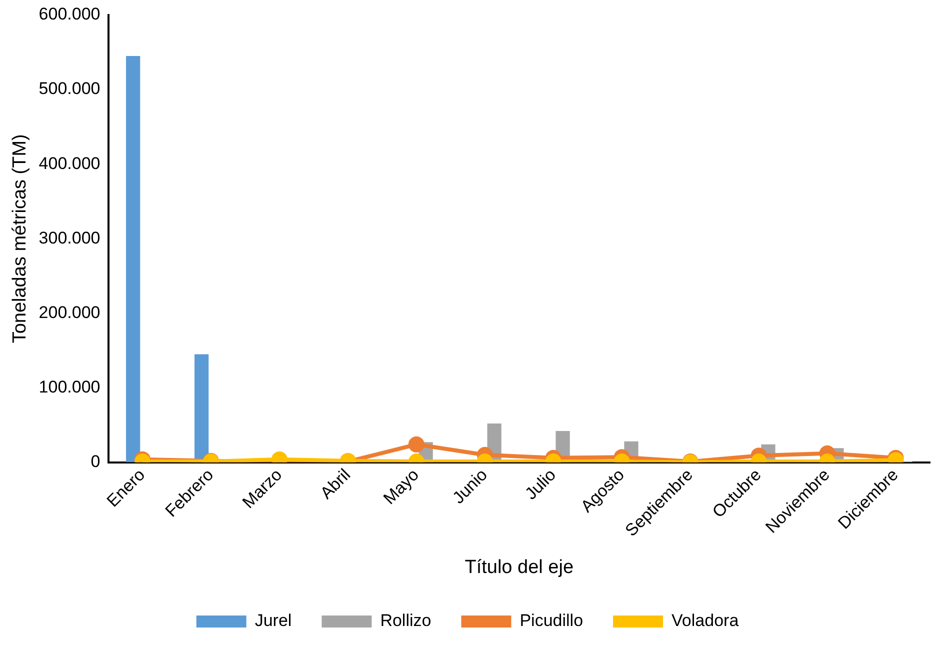 Image resolution: width=945 pixels, height=645 pixels. What do you see at coordinates (406, 620) in the screenshot?
I see `legend-label: Rollizo` at bounding box center [406, 620].